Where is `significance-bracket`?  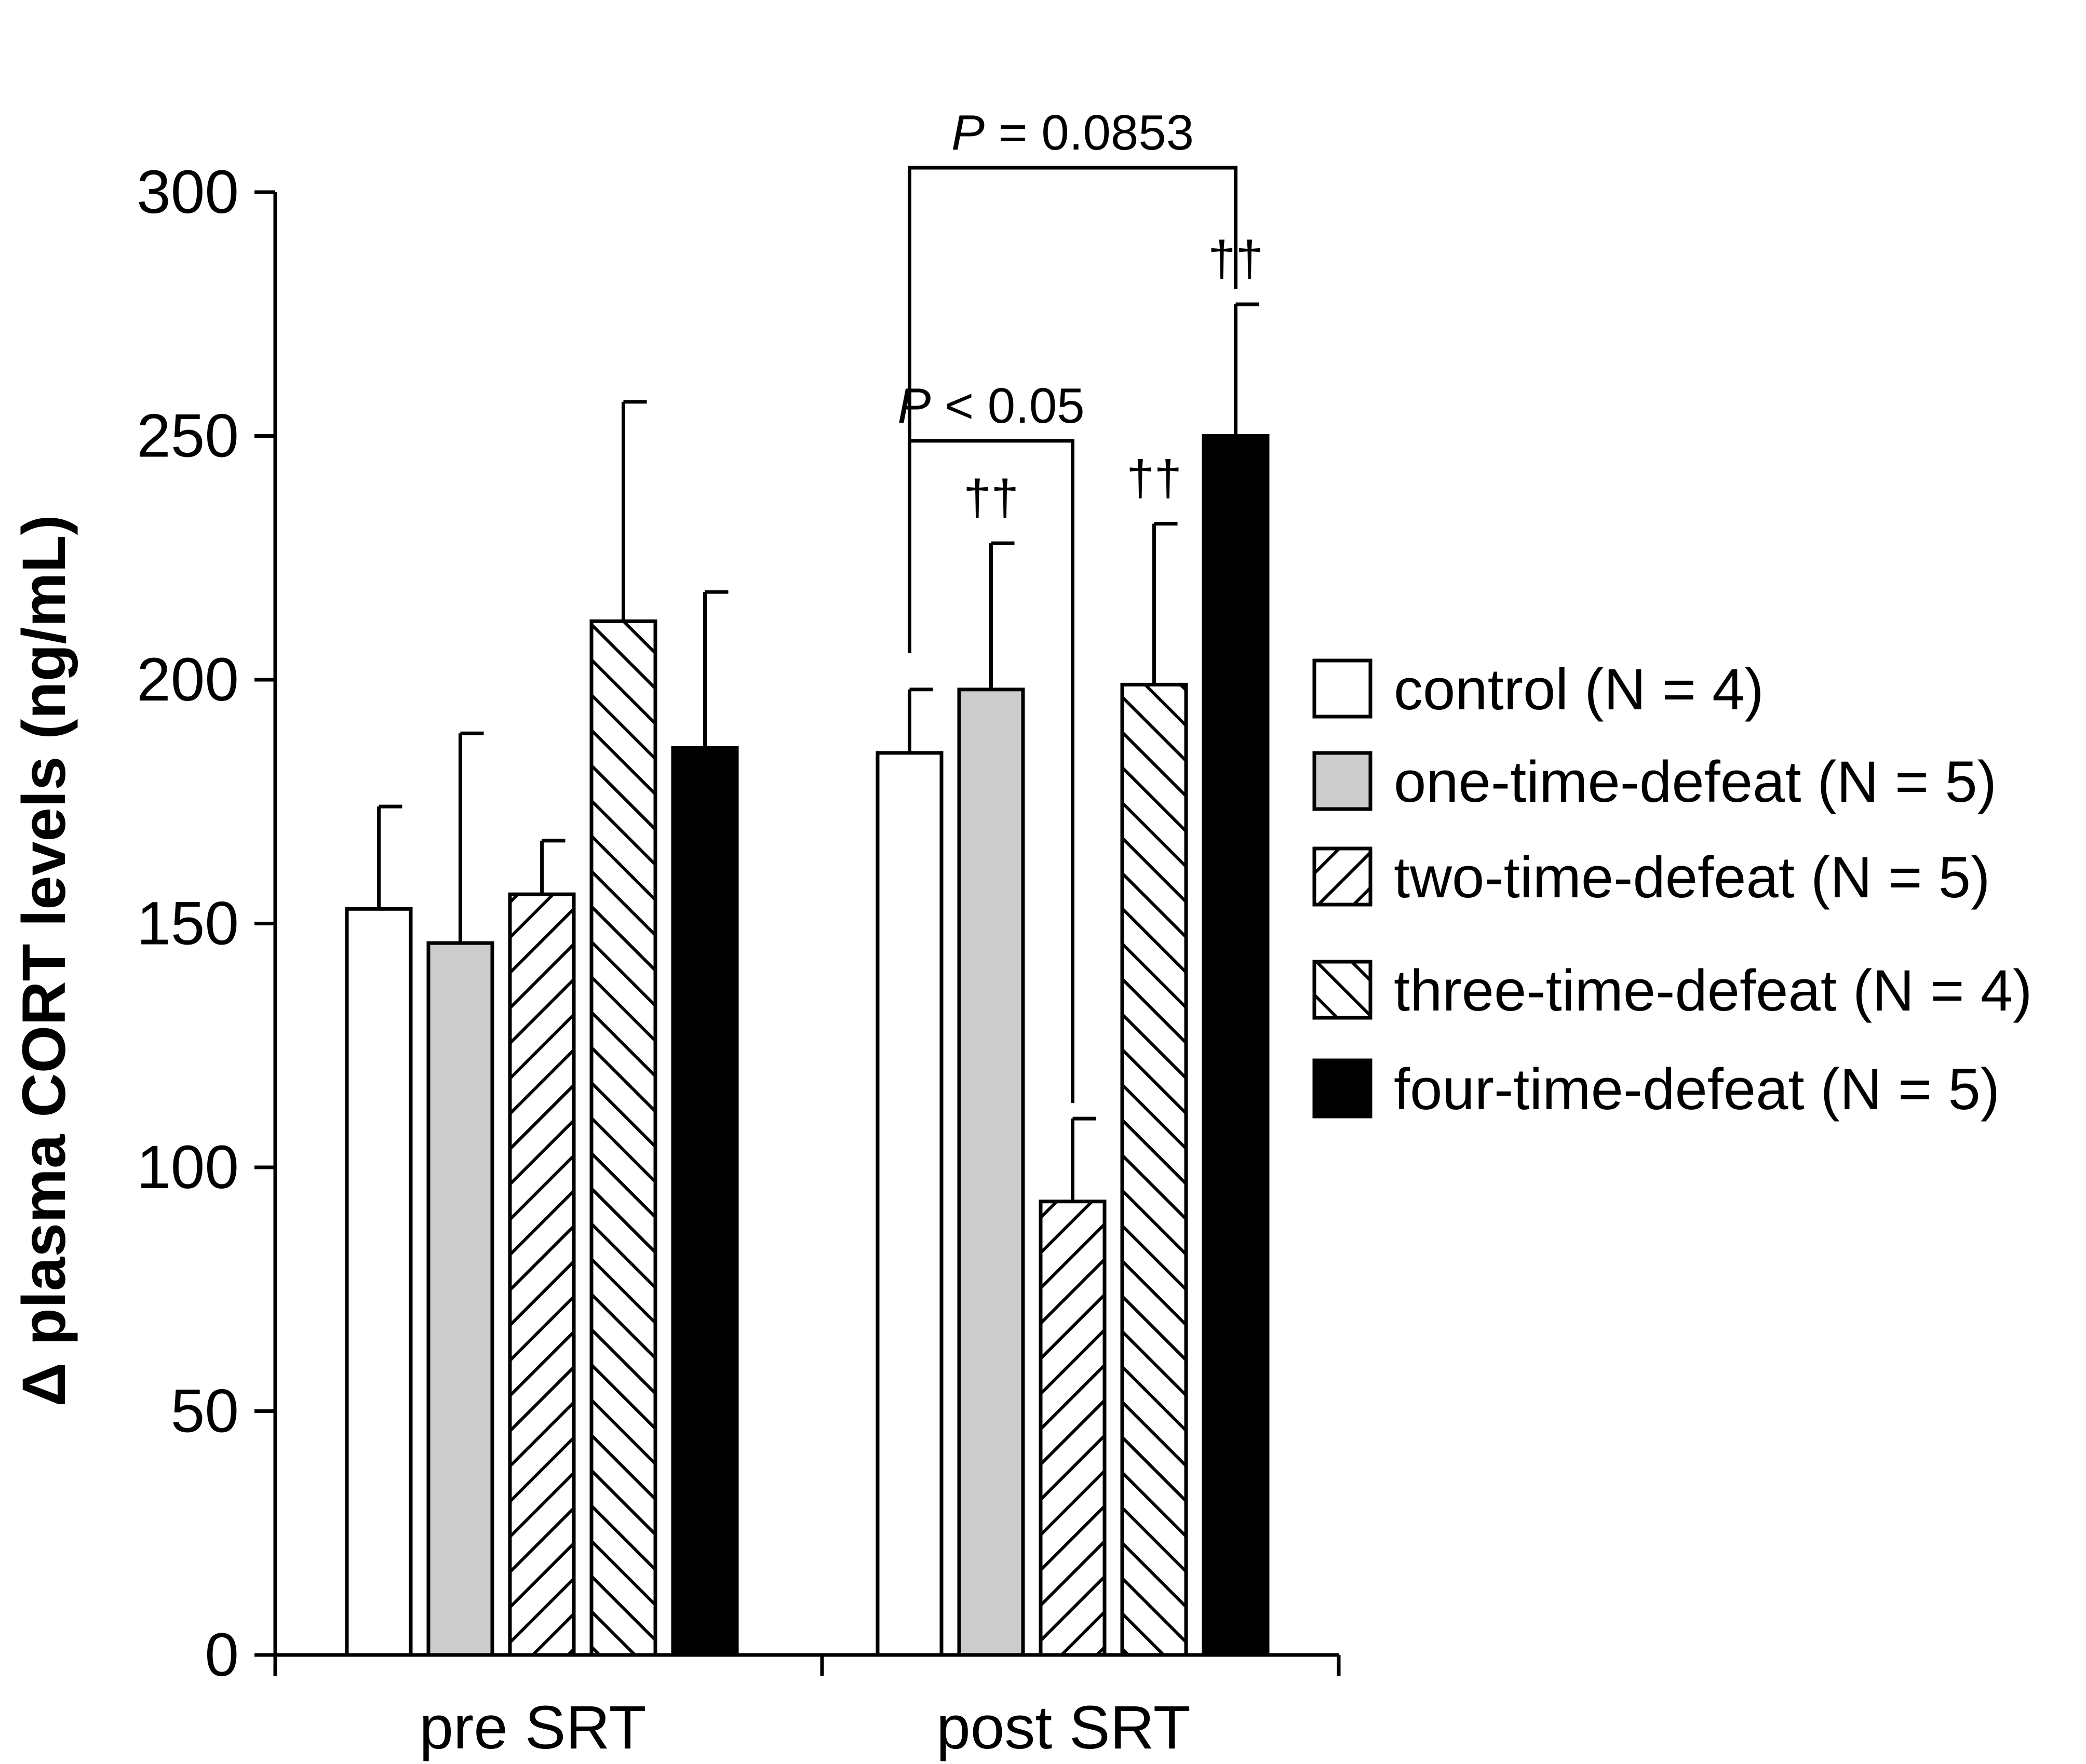 significance-bracket is located at coordinates (1072, 409).